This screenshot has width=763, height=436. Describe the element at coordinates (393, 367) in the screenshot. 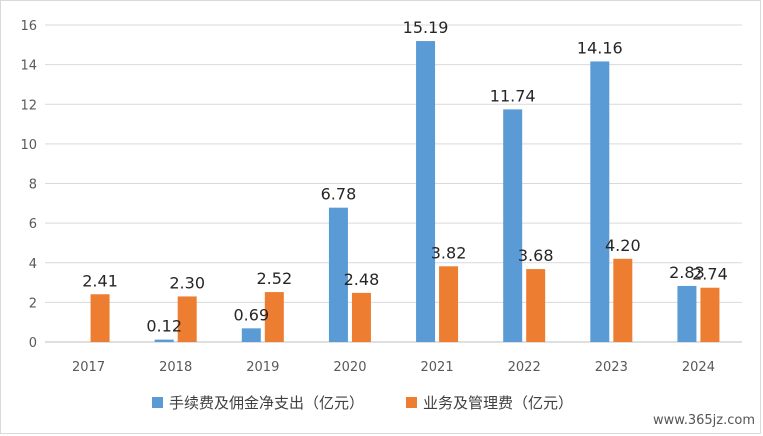

I see `x-axis-ticks: 2017 2018 2019 2020 2021 2022 2023 2024` at that location.